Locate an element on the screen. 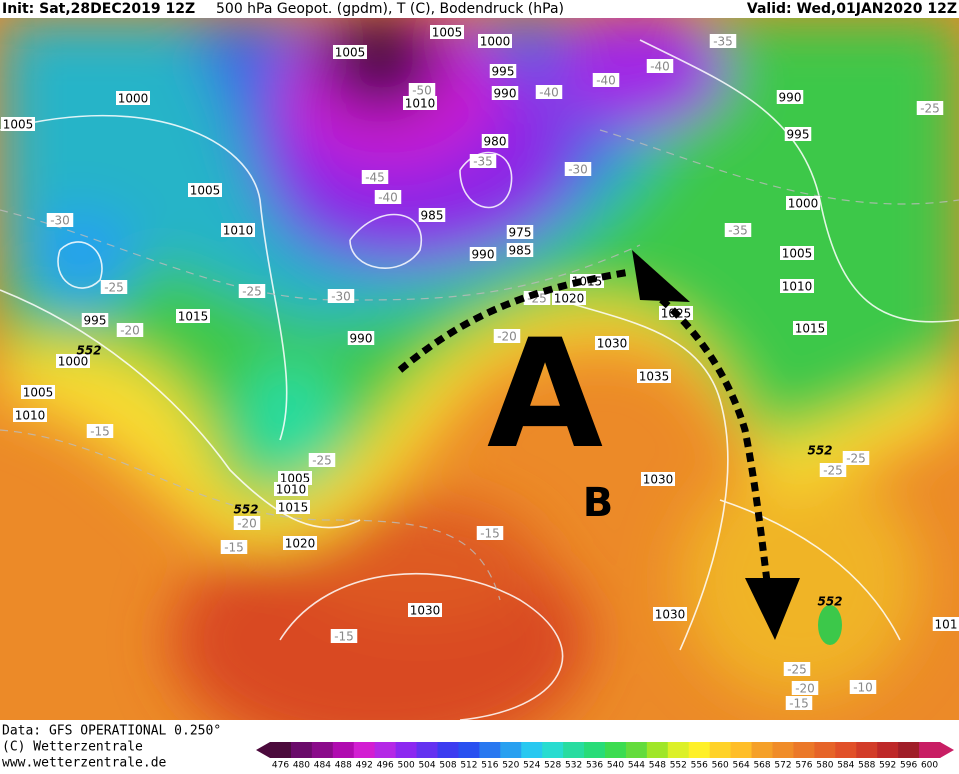 This screenshot has height=774, width=959. isotherm-label: -45 is located at coordinates (375, 178).